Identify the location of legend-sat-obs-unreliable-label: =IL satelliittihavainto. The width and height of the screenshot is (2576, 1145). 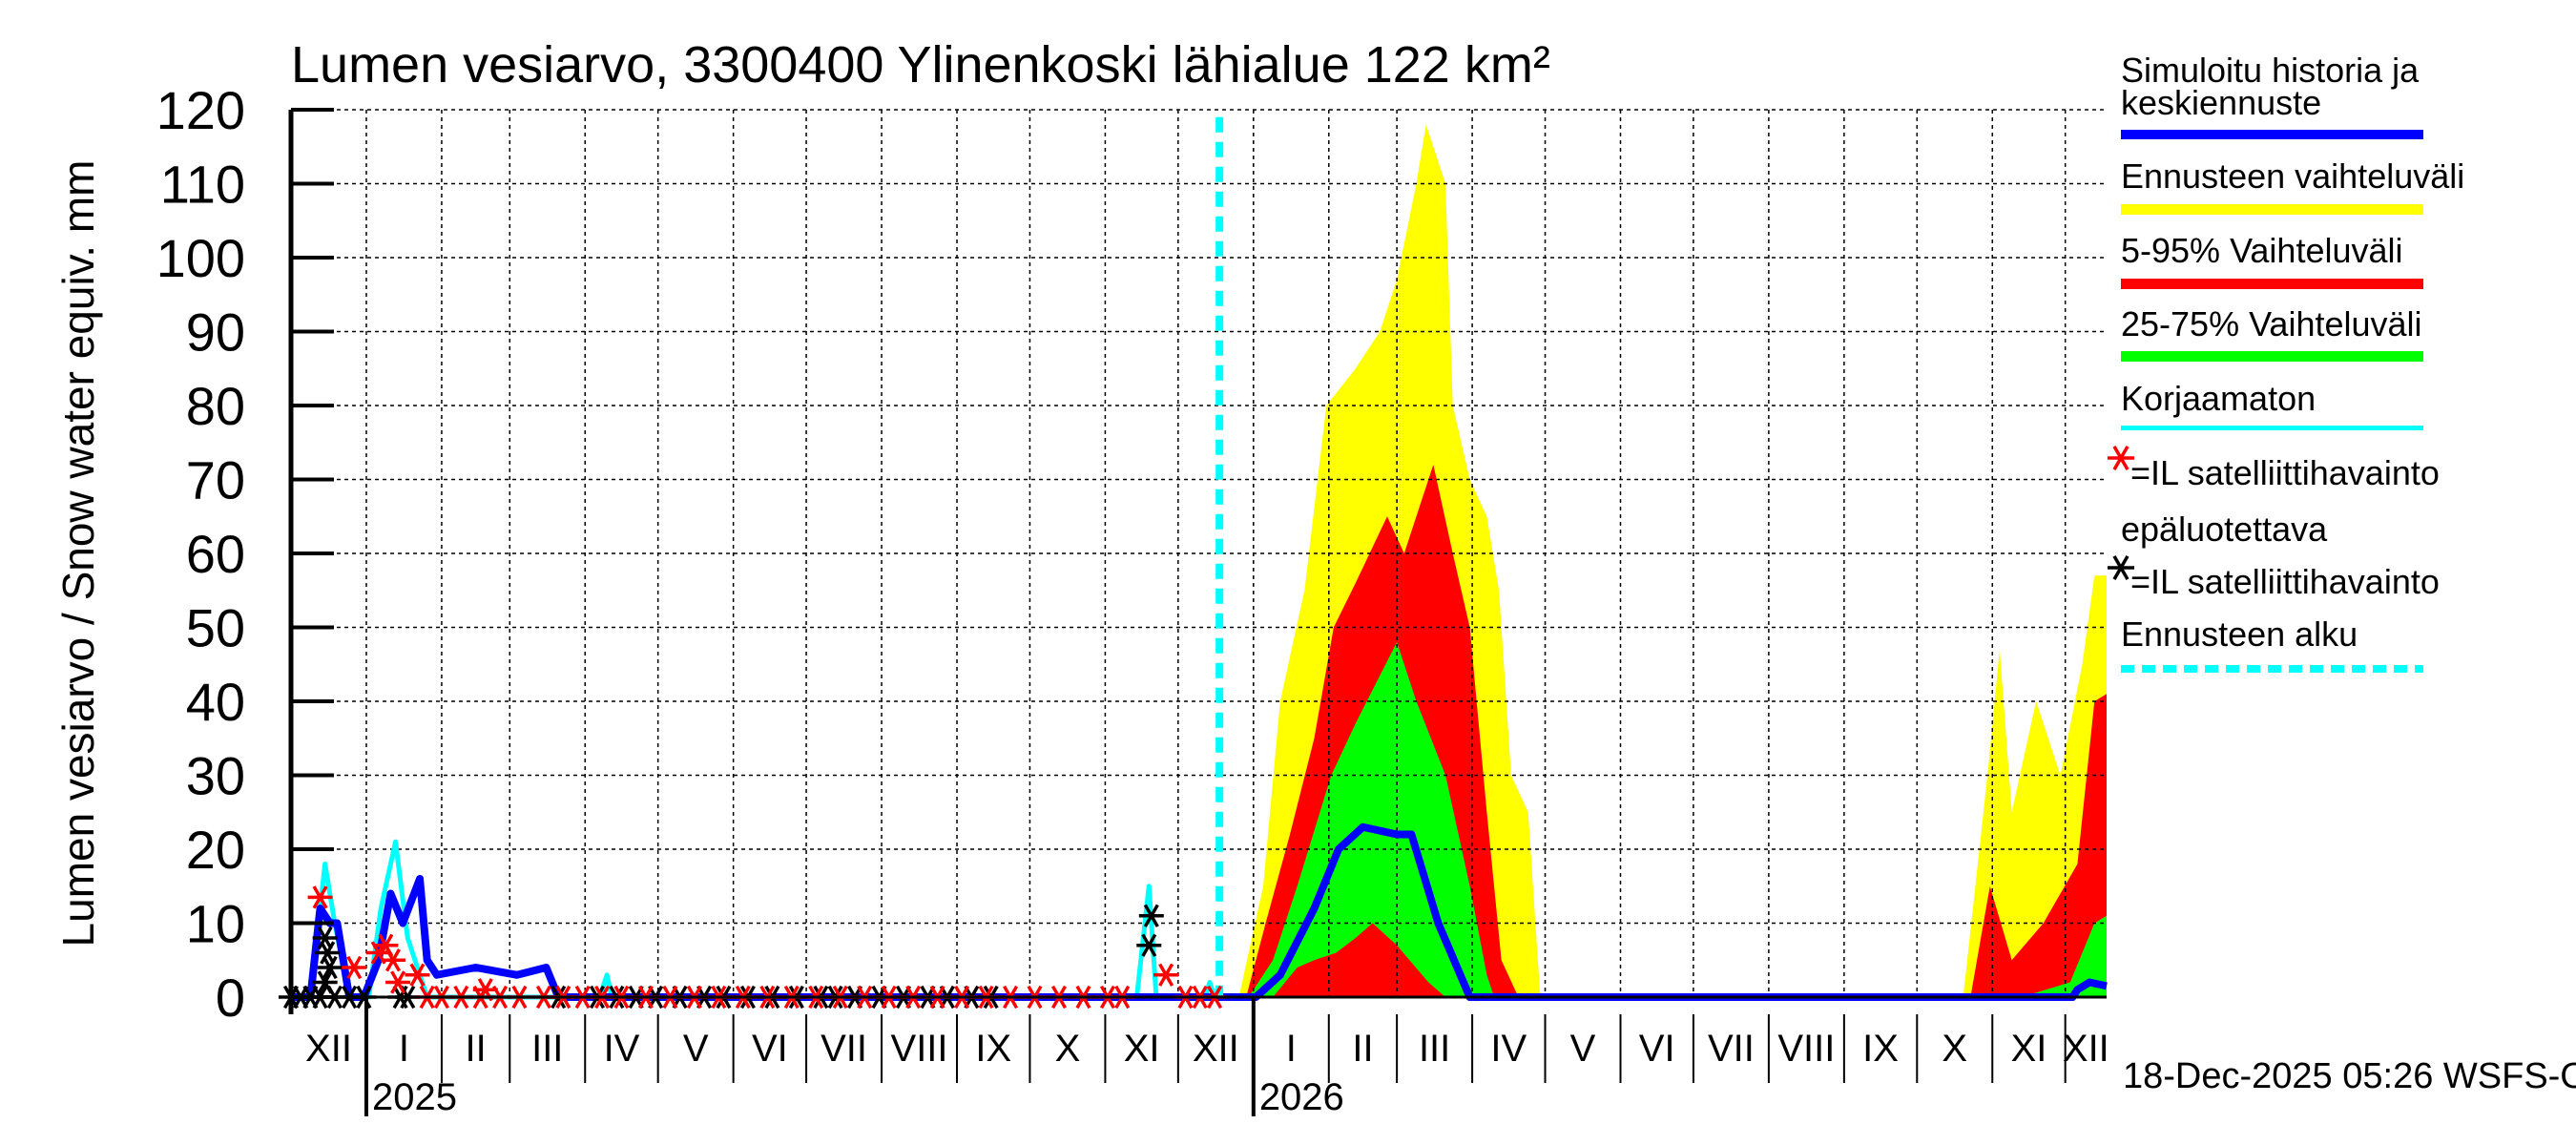
(2285, 581).